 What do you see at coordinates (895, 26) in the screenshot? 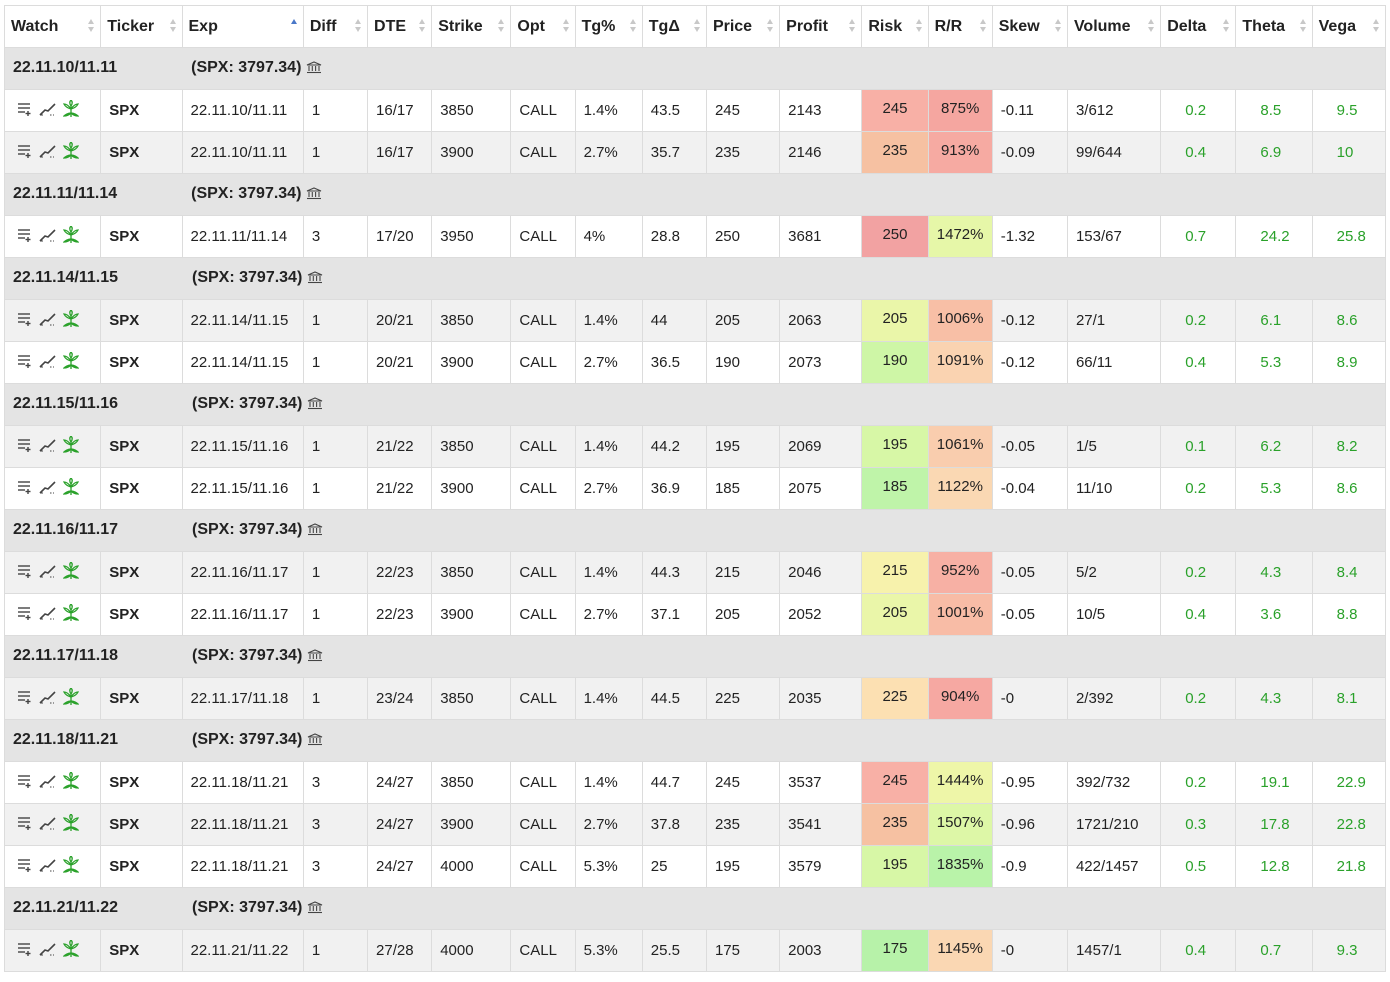
I see `column-header-risk: Risk` at bounding box center [895, 26].